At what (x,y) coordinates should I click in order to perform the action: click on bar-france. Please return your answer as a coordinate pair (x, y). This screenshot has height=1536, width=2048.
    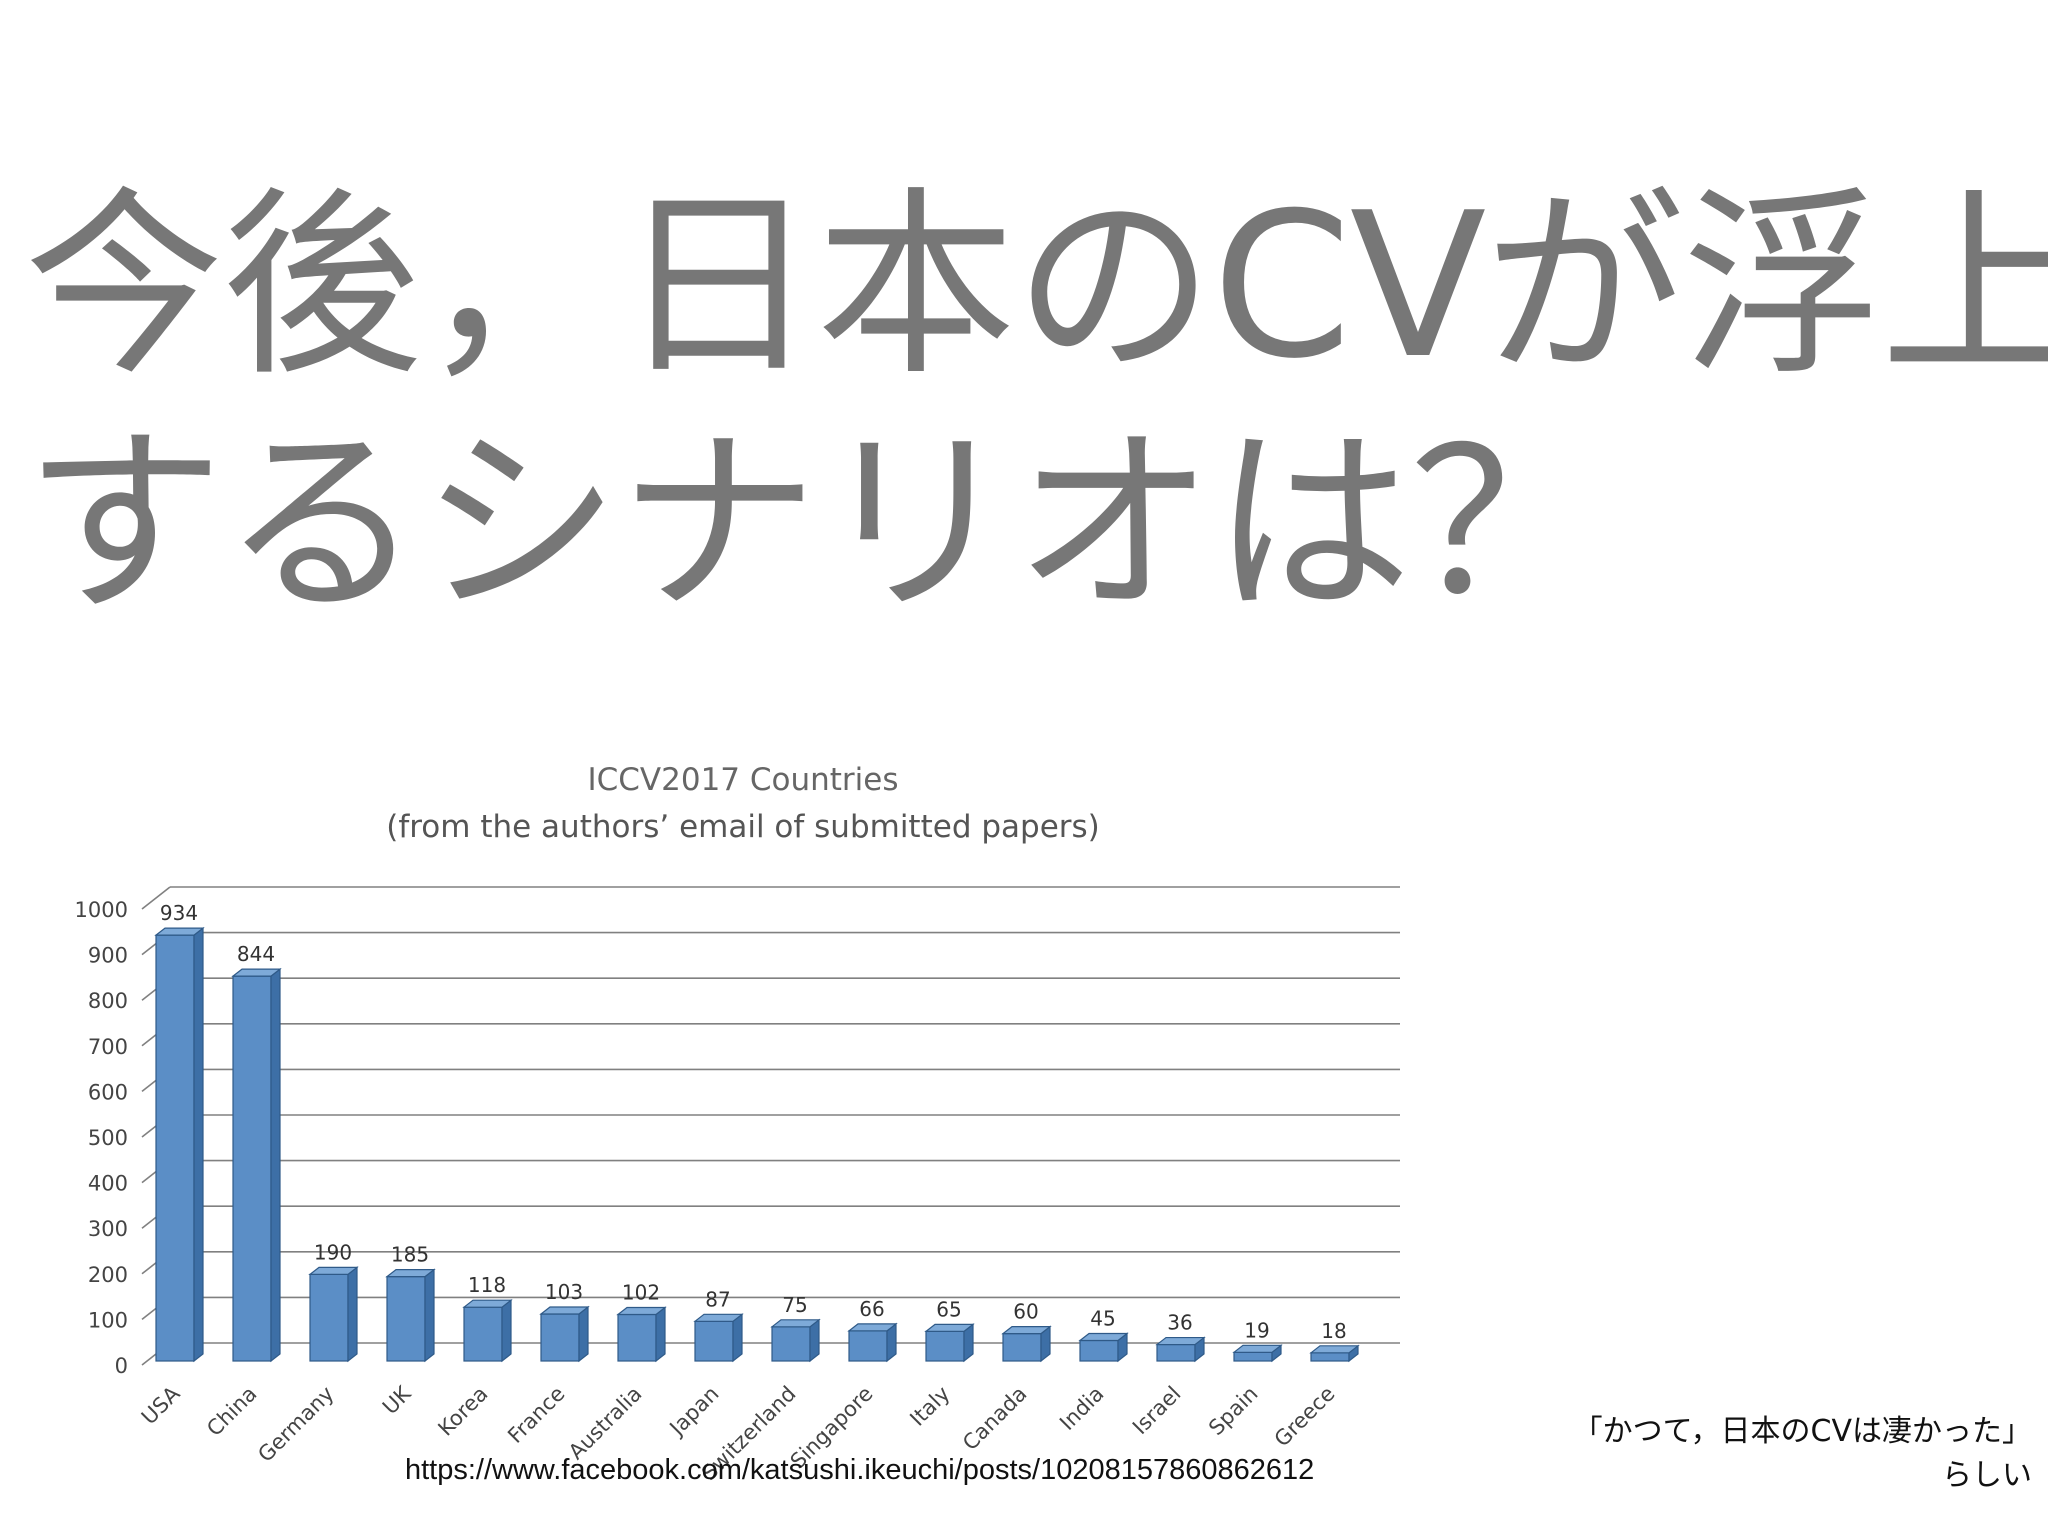
    Looking at the image, I should click on (564, 1334).